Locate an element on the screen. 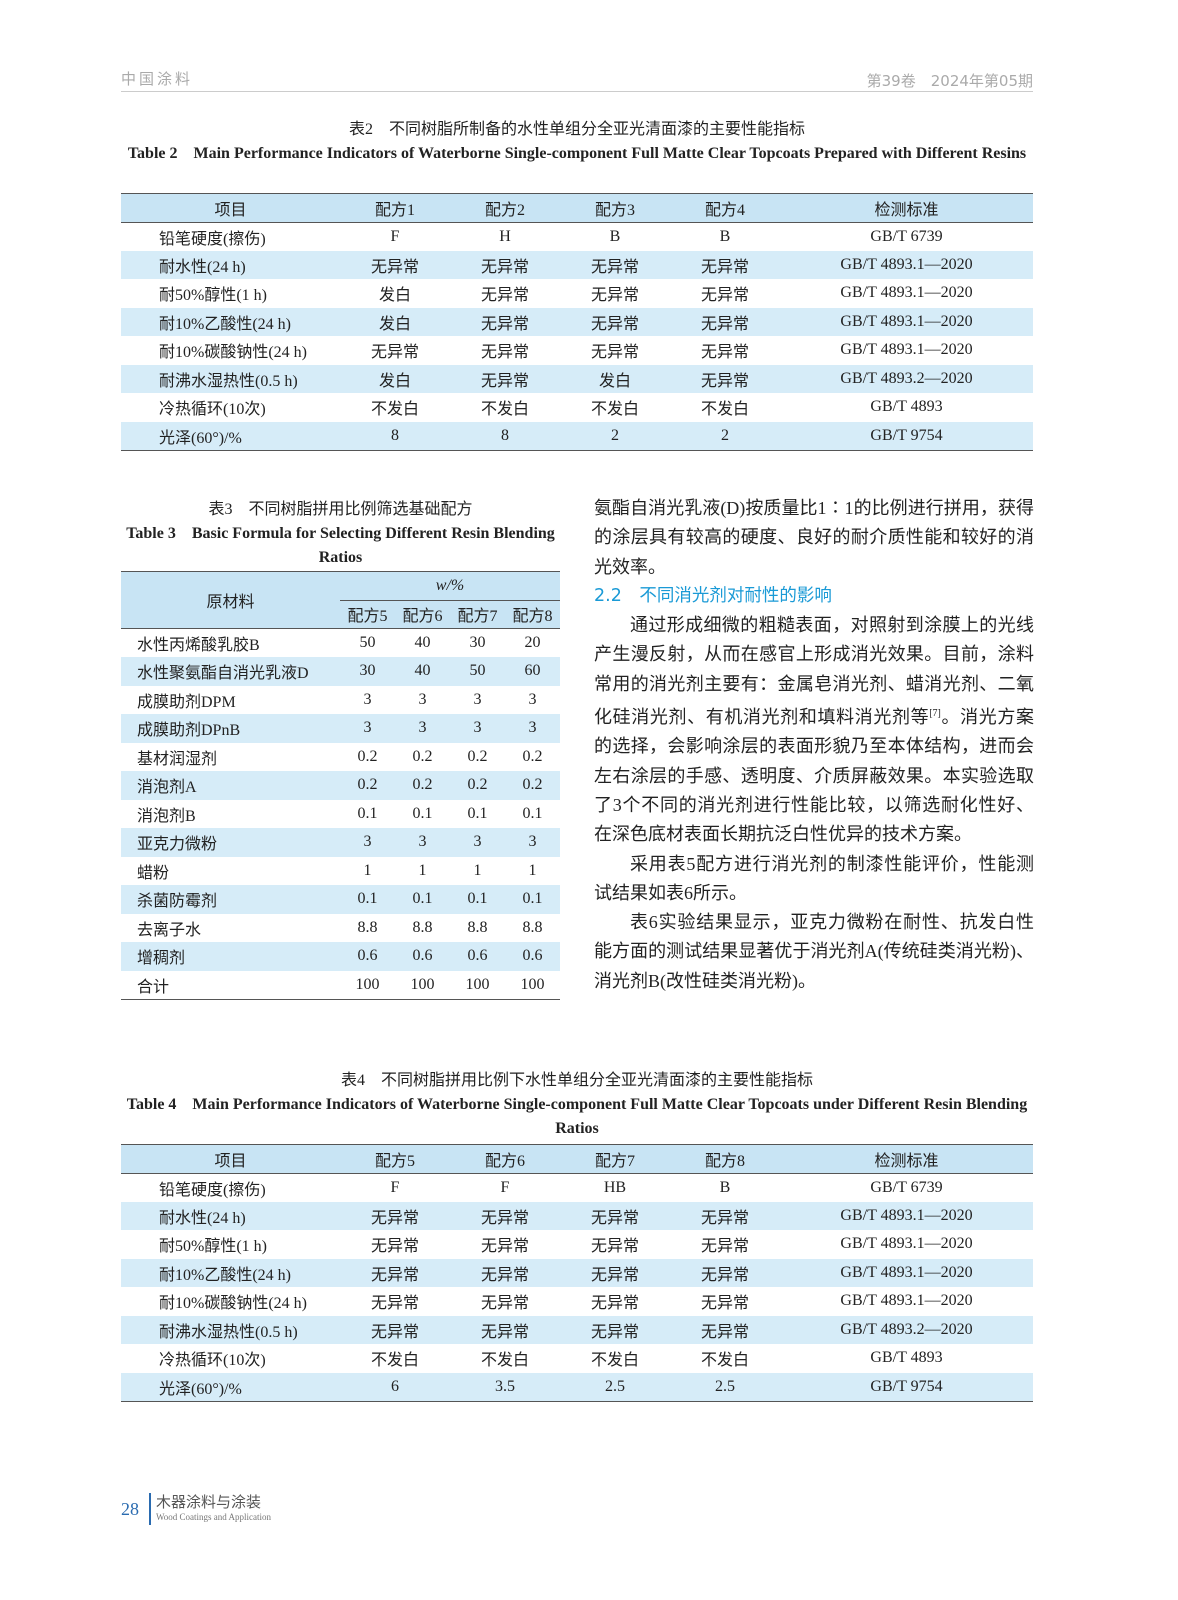 The image size is (1178, 1600). paragraph: 采用表5配方进行消光剂的制漆性能评价，性能测试结果如表6所示。 is located at coordinates (814, 878).